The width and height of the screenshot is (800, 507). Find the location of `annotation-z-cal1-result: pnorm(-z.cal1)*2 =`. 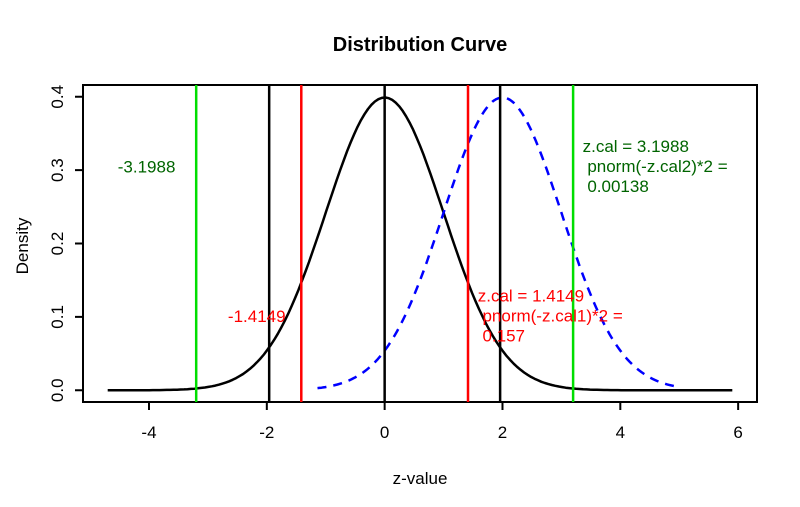

annotation-z-cal1-result: pnorm(-z.cal1)*2 = is located at coordinates (550, 316).